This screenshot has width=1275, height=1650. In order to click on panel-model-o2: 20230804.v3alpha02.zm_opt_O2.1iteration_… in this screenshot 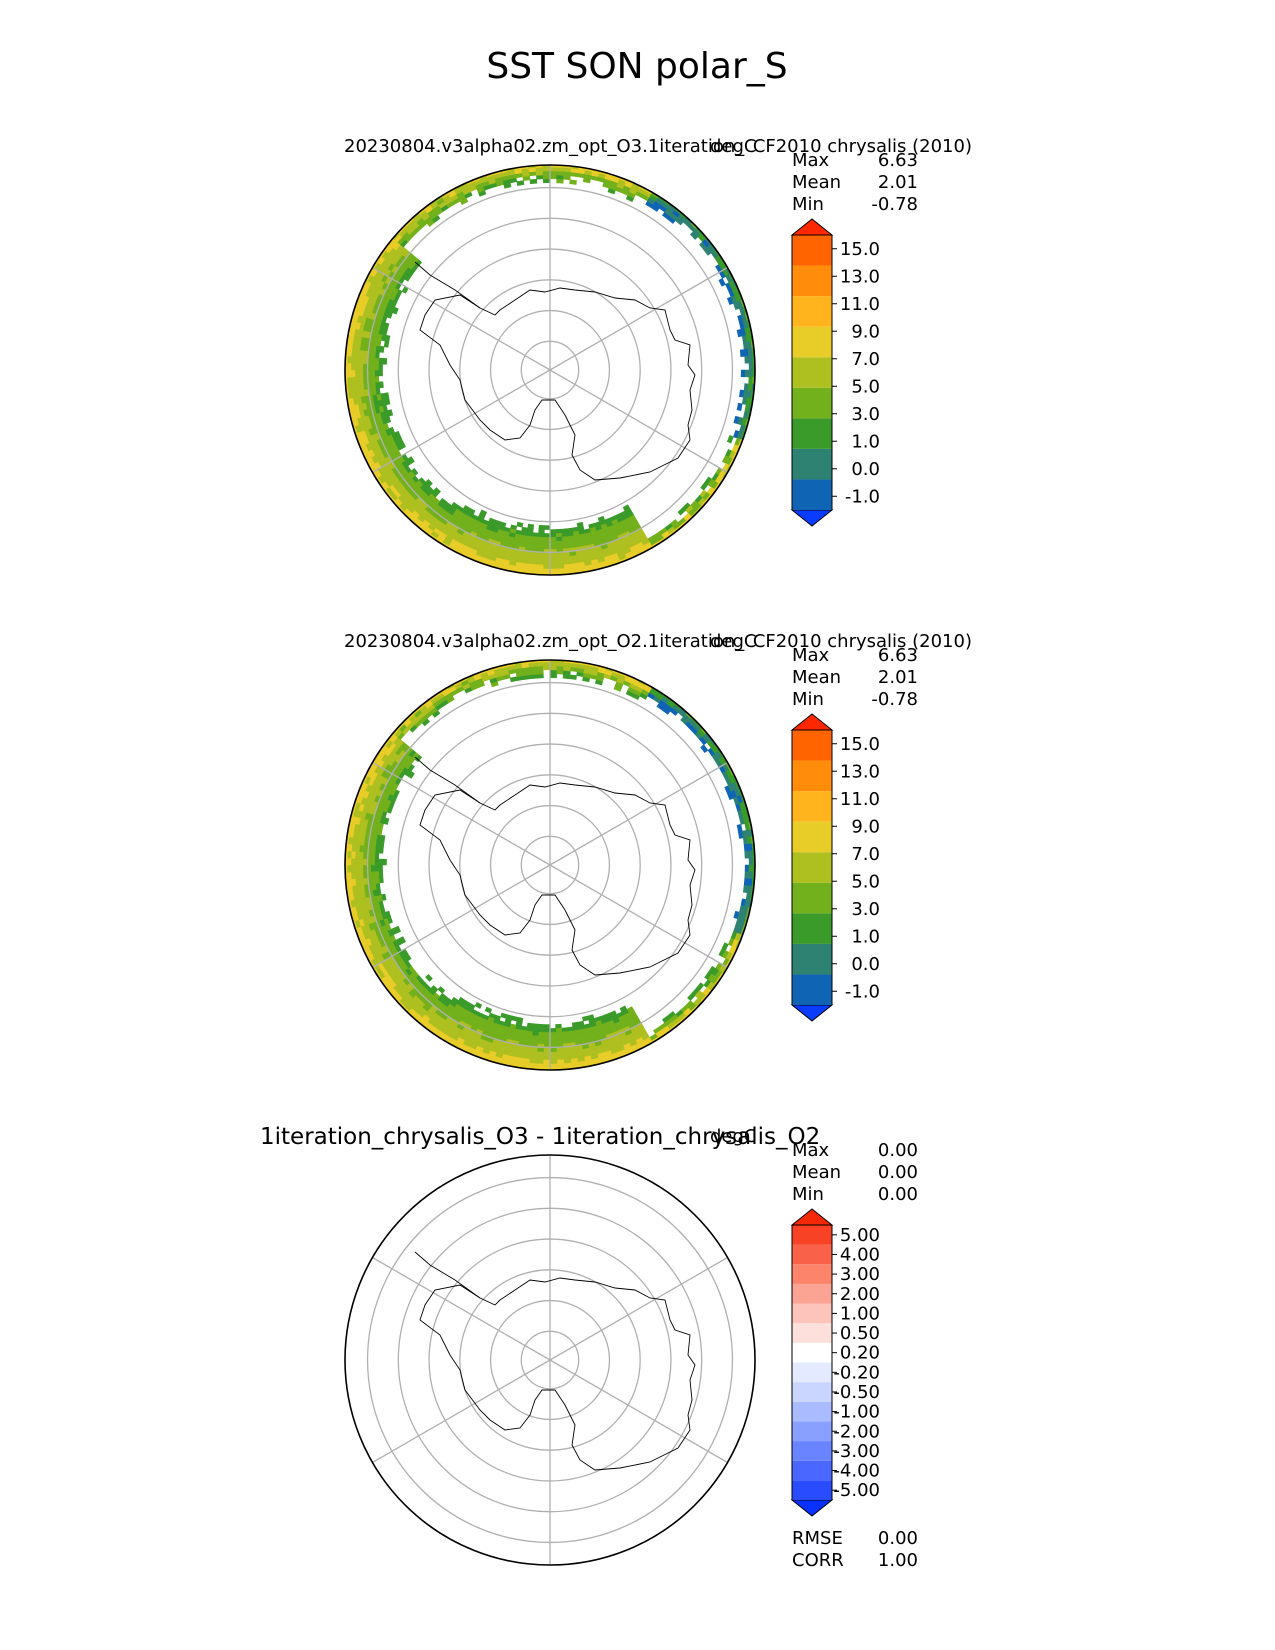, I will do `click(658, 851)`.